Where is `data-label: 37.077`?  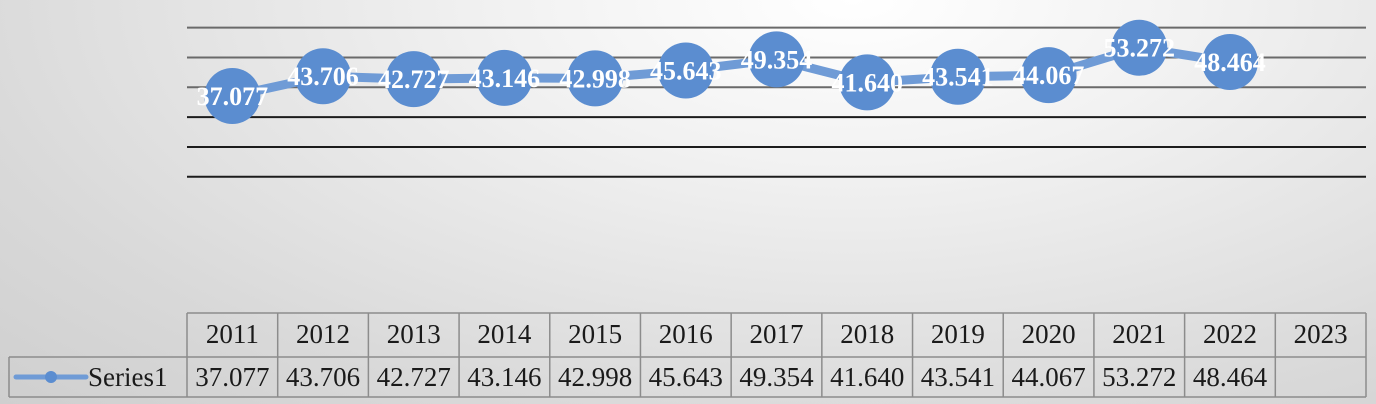 data-label: 37.077 is located at coordinates (233, 96).